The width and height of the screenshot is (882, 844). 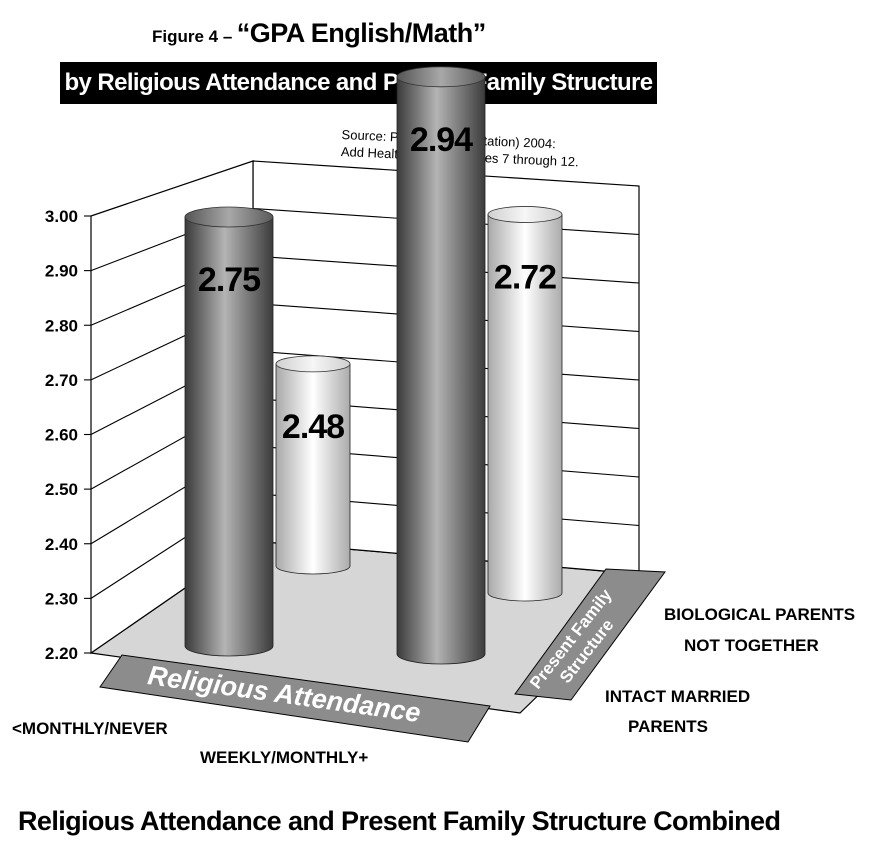 I want to click on y-tick-label: 2.60, so click(x=61, y=435).